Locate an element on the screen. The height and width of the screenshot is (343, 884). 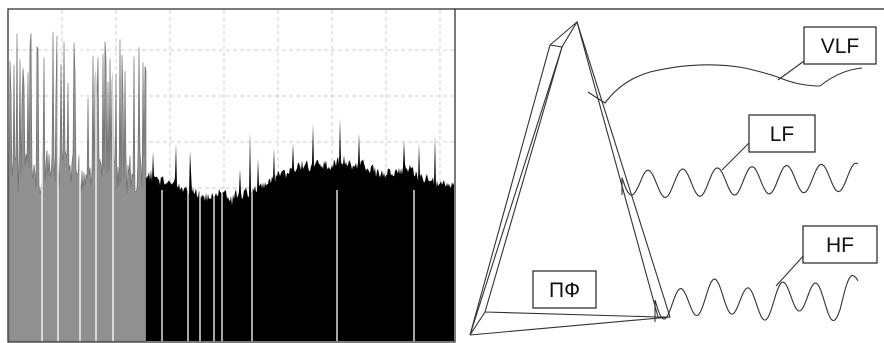
signal-area-light is located at coordinates (77, 186).